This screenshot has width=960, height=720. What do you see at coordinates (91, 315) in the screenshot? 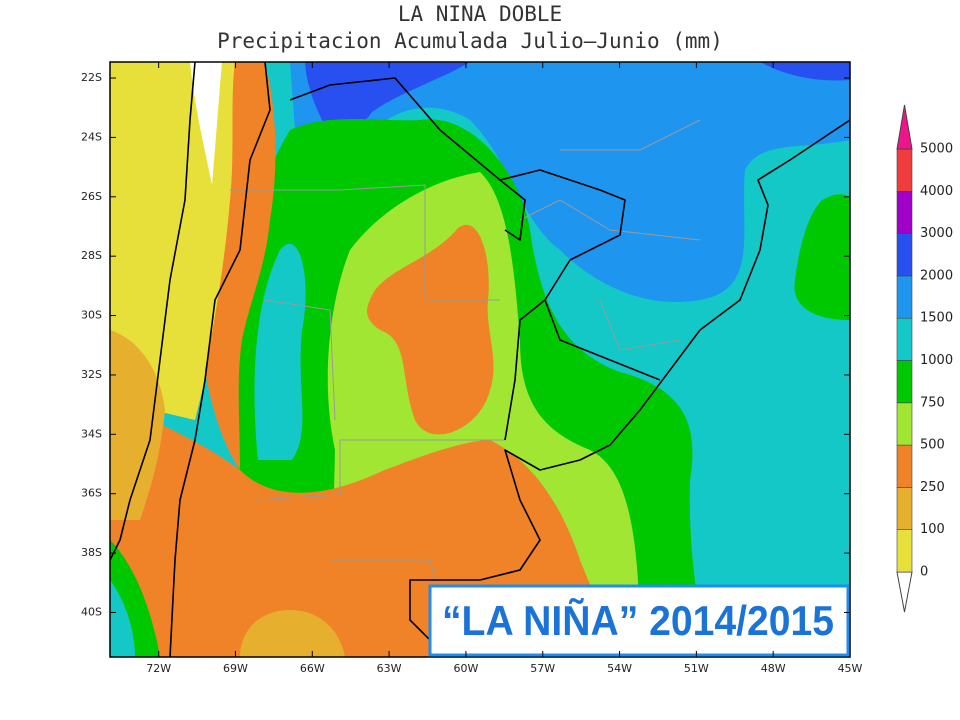
I see `lat-tick-label: 30S` at bounding box center [91, 315].